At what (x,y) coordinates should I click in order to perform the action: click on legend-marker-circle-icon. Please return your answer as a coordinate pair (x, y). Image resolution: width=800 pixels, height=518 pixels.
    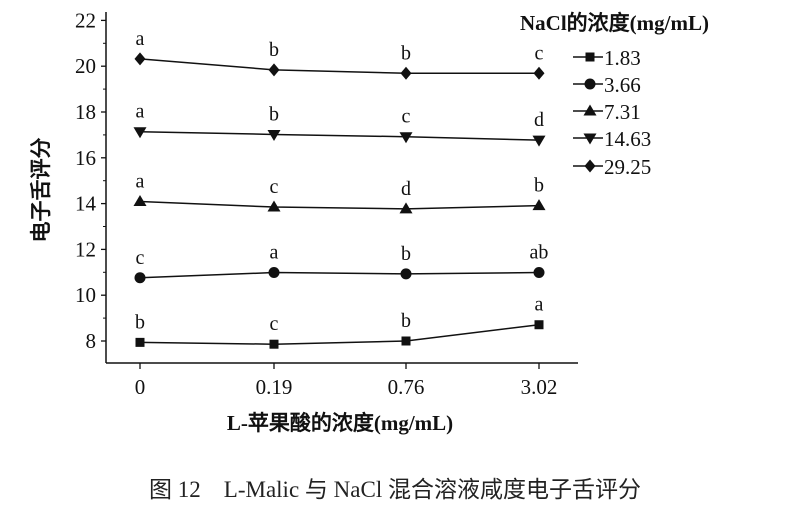
    Looking at the image, I should click on (590, 84).